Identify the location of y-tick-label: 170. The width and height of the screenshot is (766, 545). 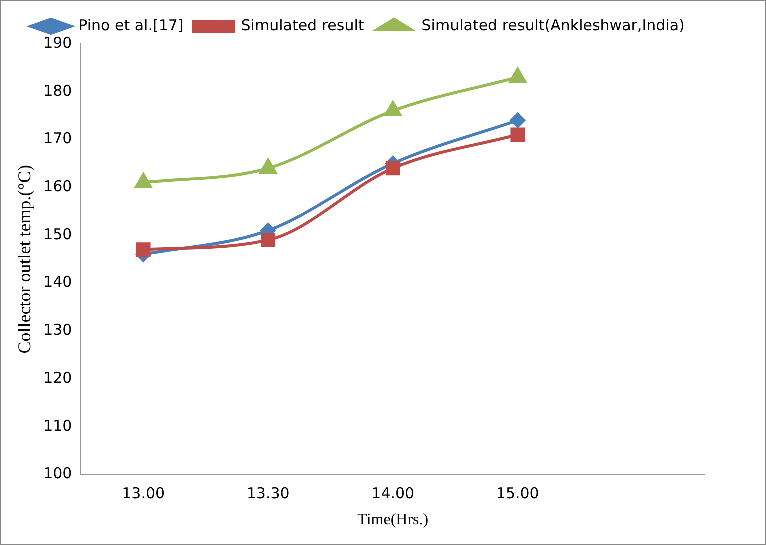
(58, 139).